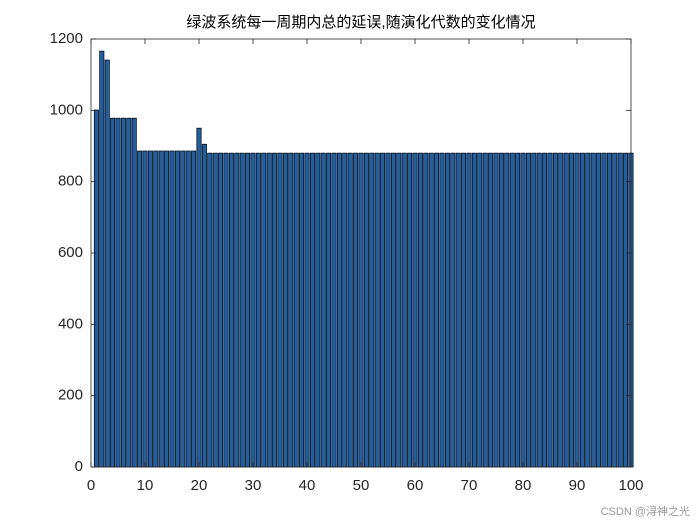  What do you see at coordinates (307, 485) in the screenshot?
I see `x-tick-label: 40` at bounding box center [307, 485].